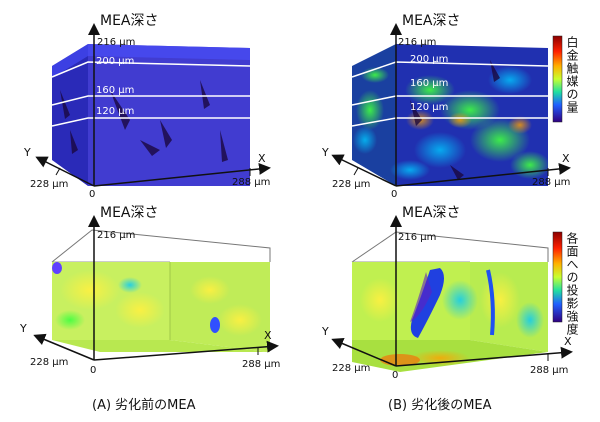 The width and height of the screenshot is (600, 422). I want to click on colorbar-top, so click(557, 79).